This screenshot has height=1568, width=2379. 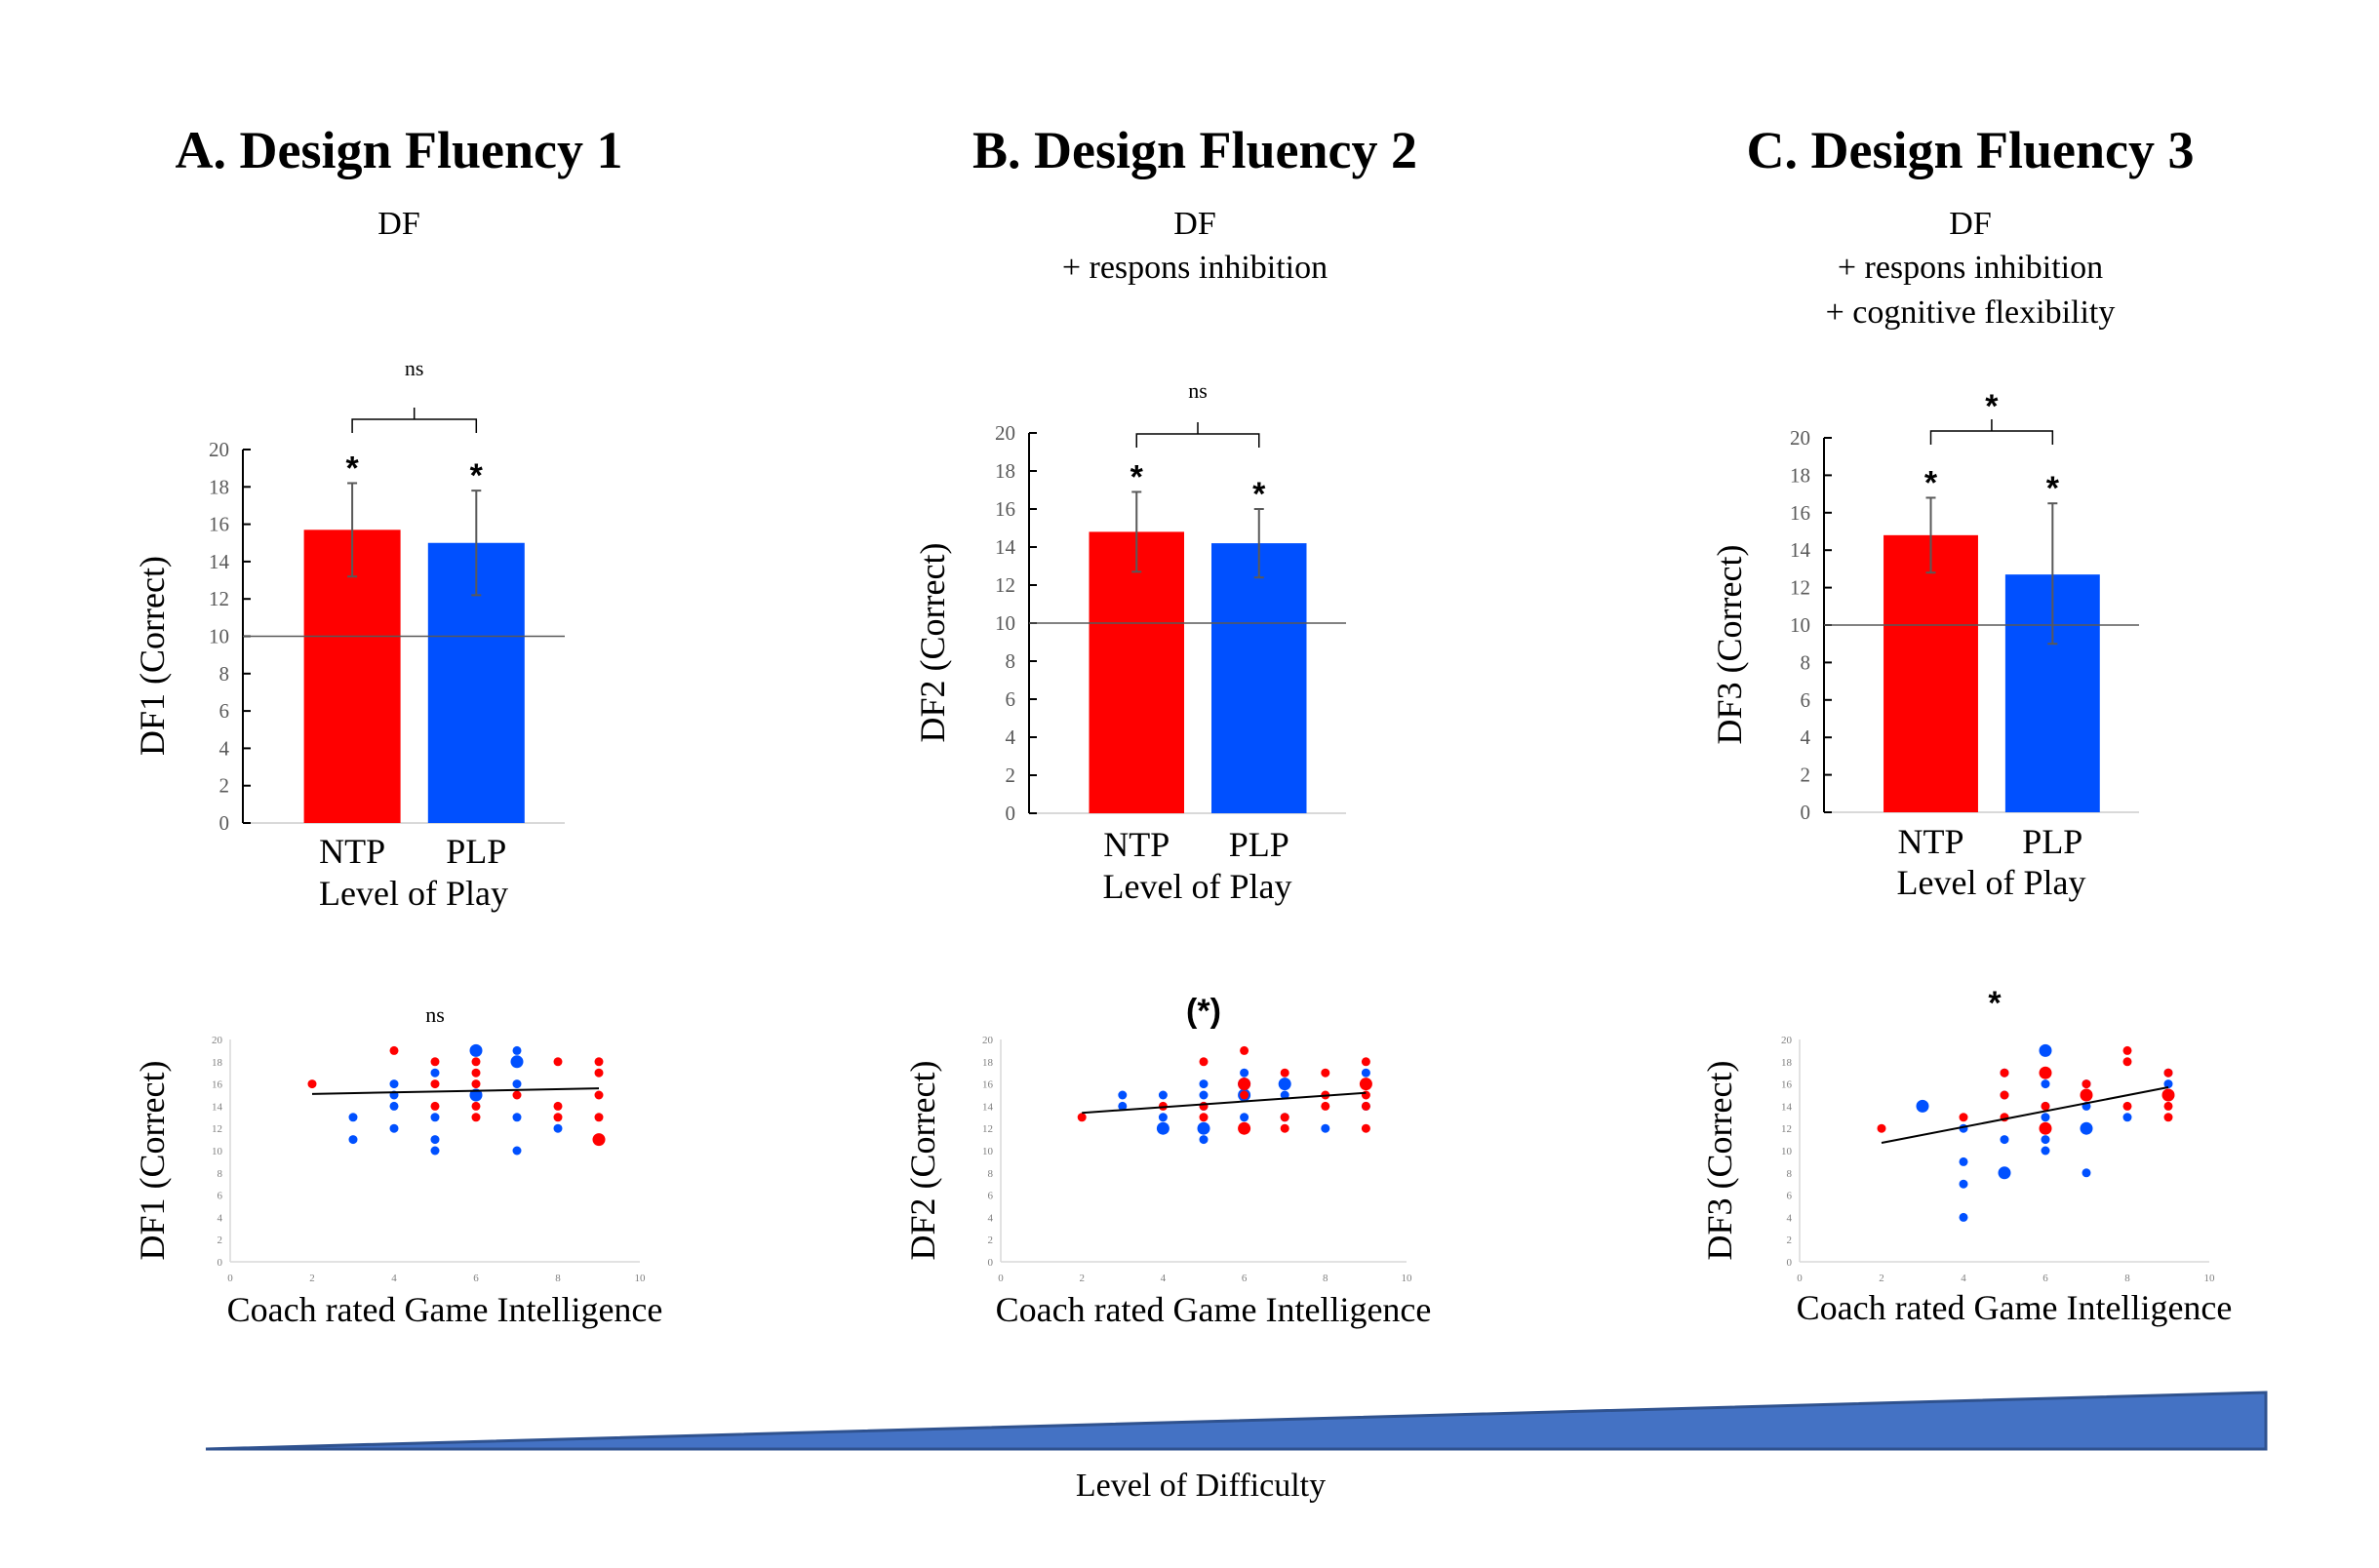 I want to click on significance-label: *, so click(x=1995, y=1003).